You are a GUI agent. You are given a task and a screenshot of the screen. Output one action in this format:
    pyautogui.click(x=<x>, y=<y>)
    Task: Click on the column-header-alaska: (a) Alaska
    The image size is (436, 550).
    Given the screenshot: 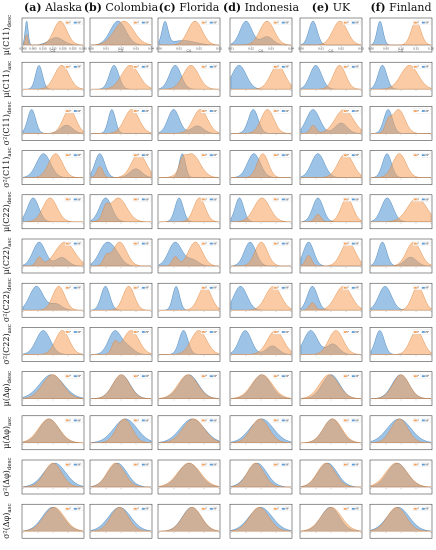 What is the action you would take?
    pyautogui.click(x=53, y=7)
    